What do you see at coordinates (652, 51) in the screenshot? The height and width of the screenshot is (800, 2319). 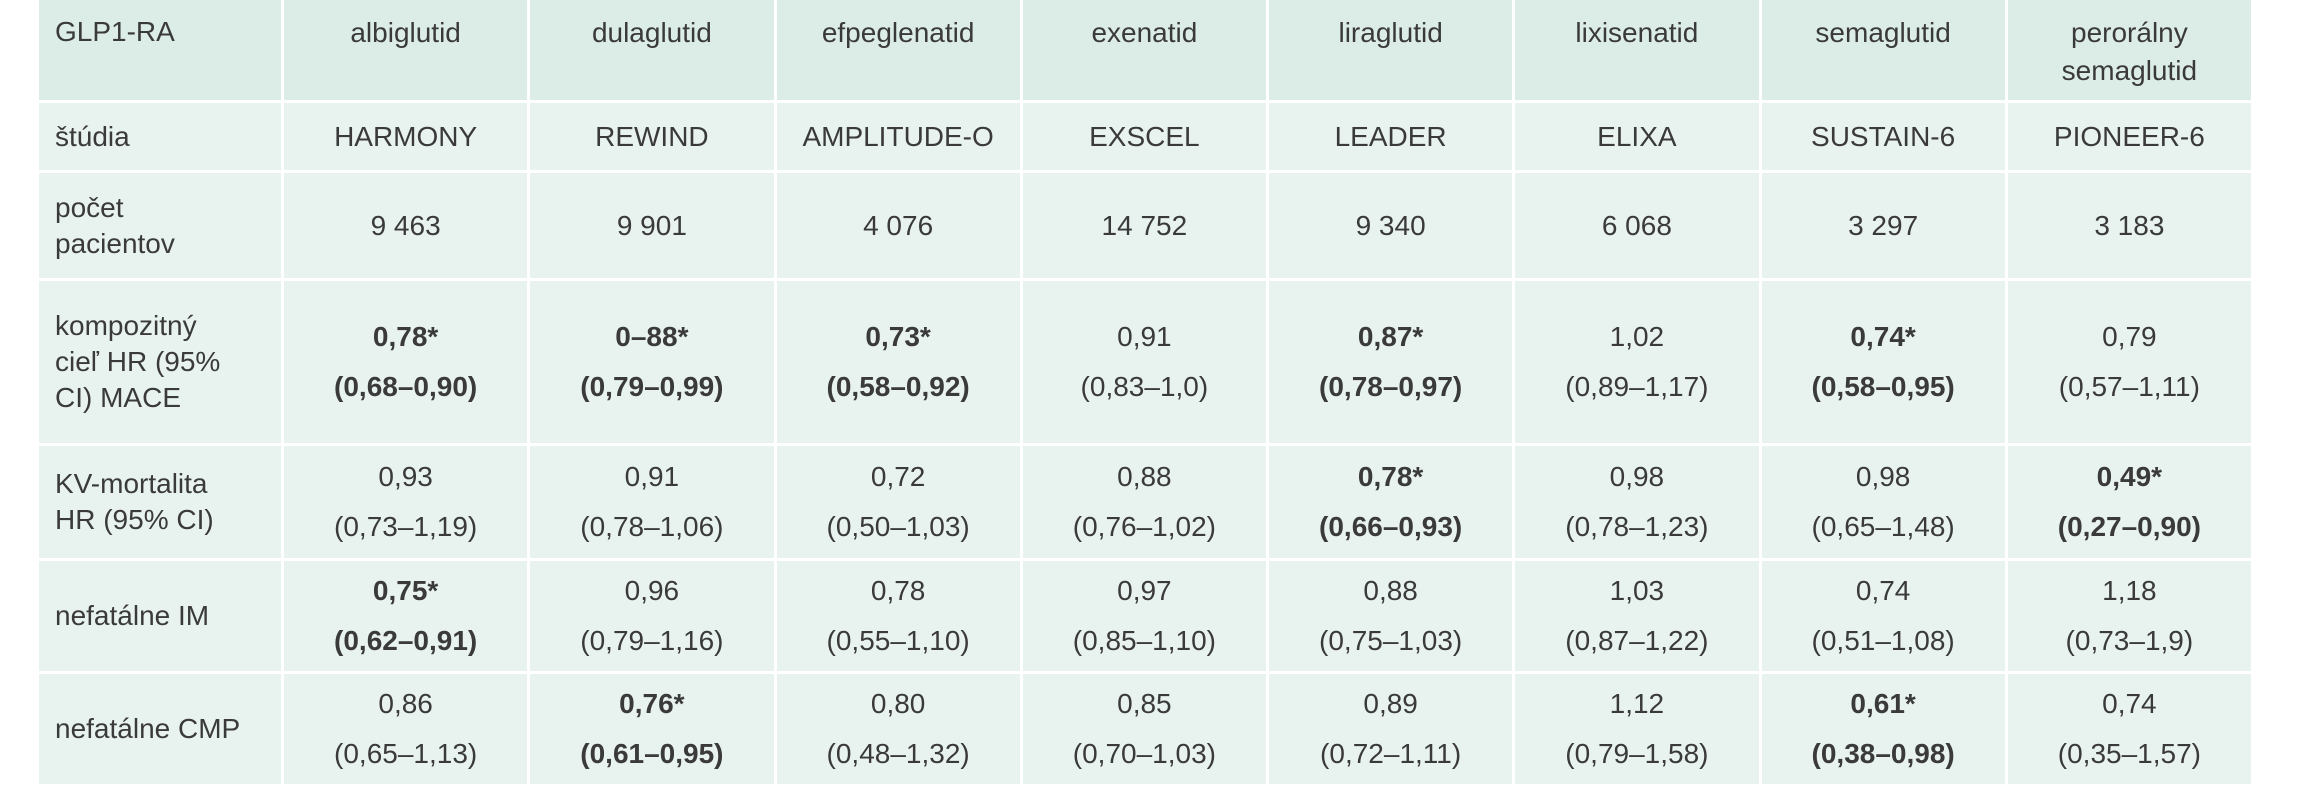 I see `header-drug-dulaglutid: dulaglutid` at bounding box center [652, 51].